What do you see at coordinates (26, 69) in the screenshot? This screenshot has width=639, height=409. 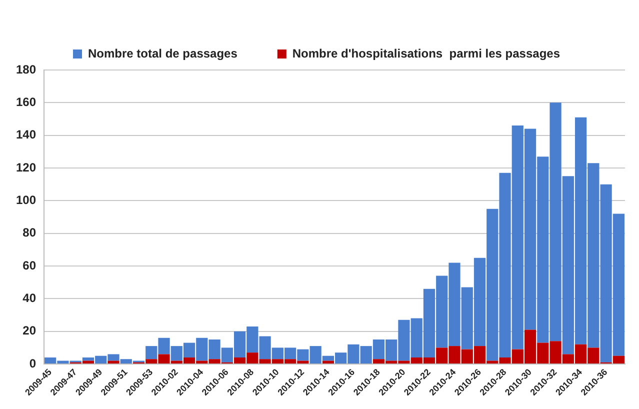 I see `y-tick-label: 180` at bounding box center [26, 69].